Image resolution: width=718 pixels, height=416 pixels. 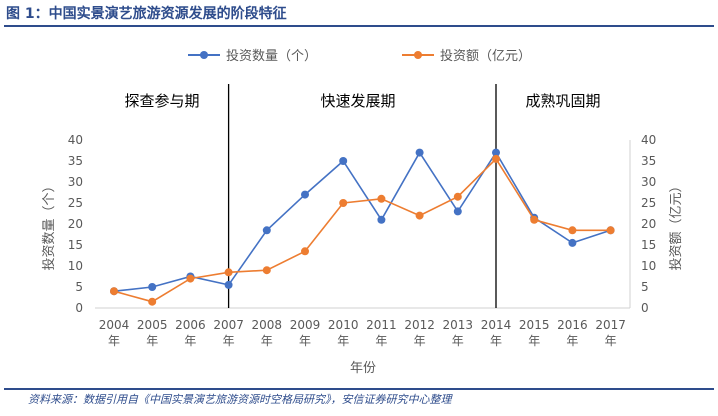 I want to click on phase-label-3: 成熟巩固期, so click(x=562, y=101).